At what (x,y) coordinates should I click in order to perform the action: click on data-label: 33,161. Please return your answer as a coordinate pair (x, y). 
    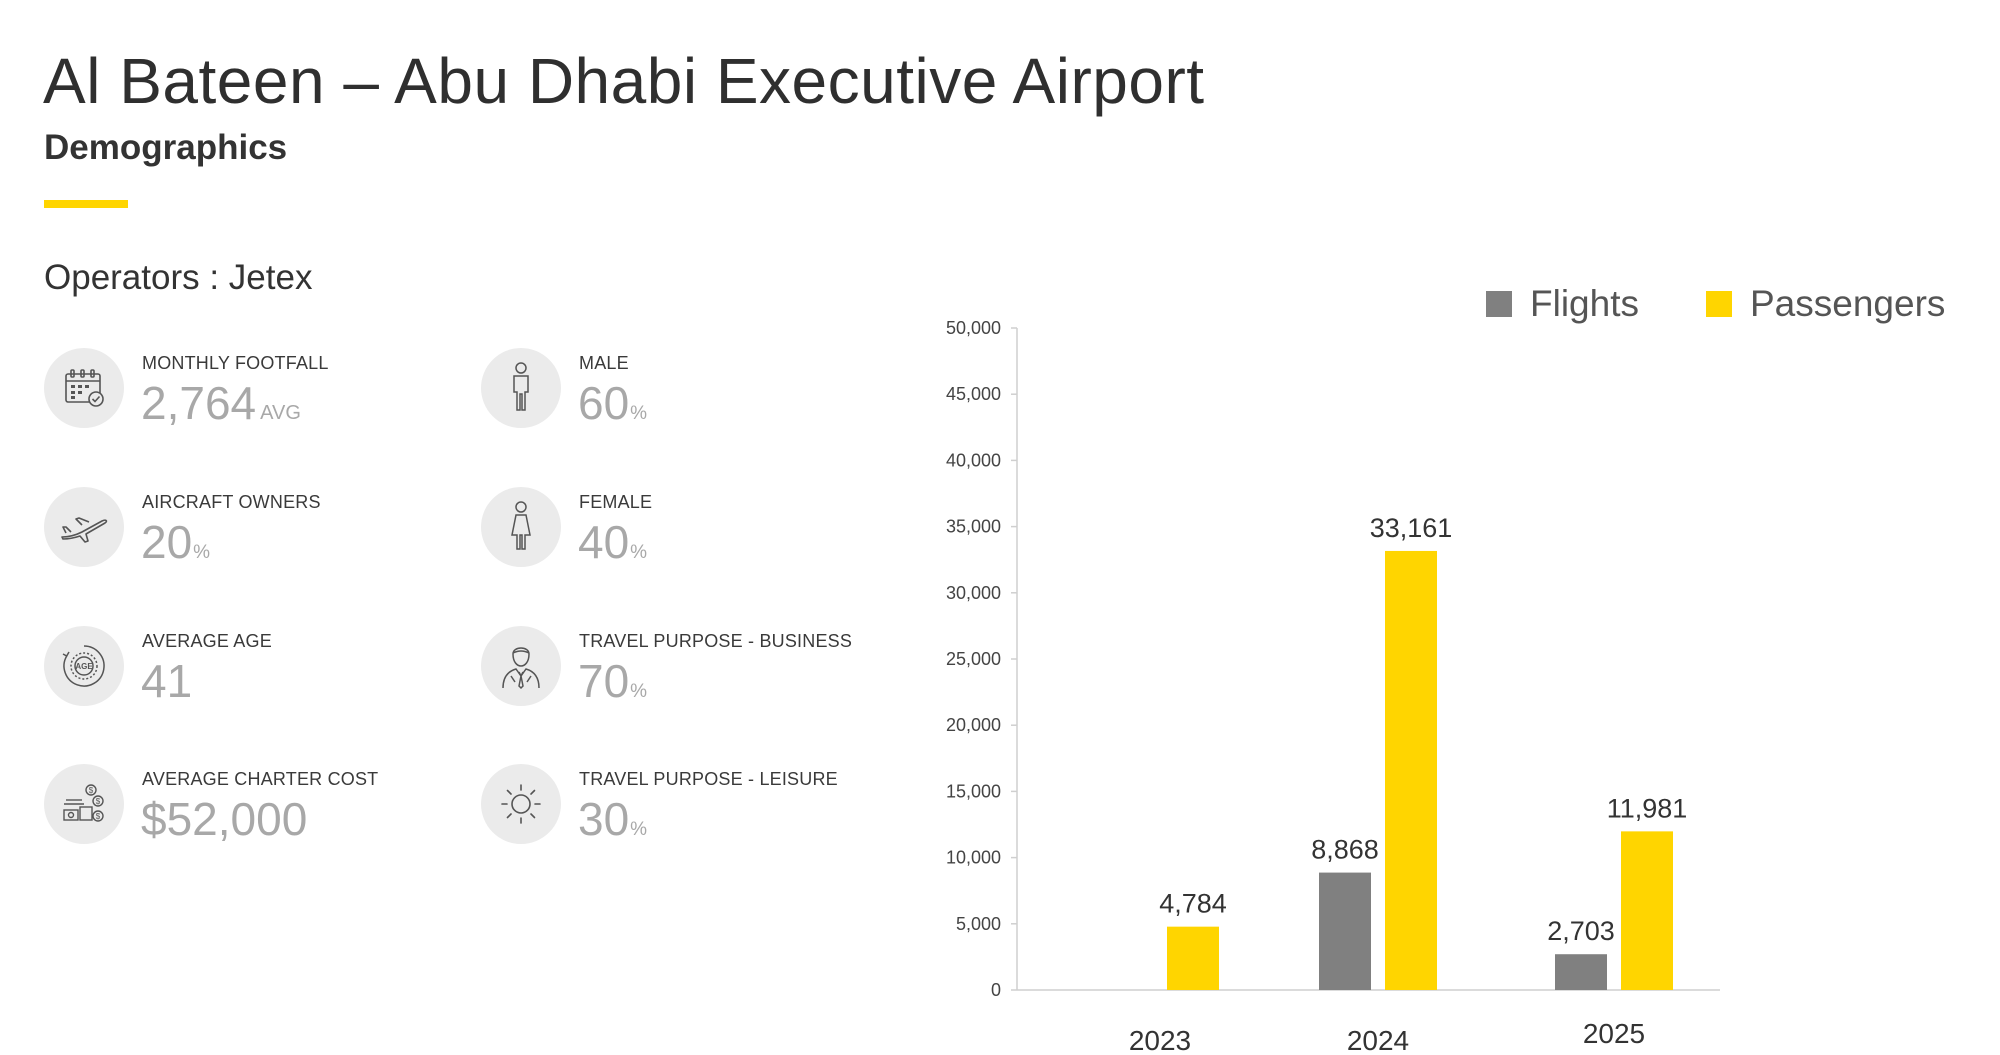
    Looking at the image, I should click on (1411, 528).